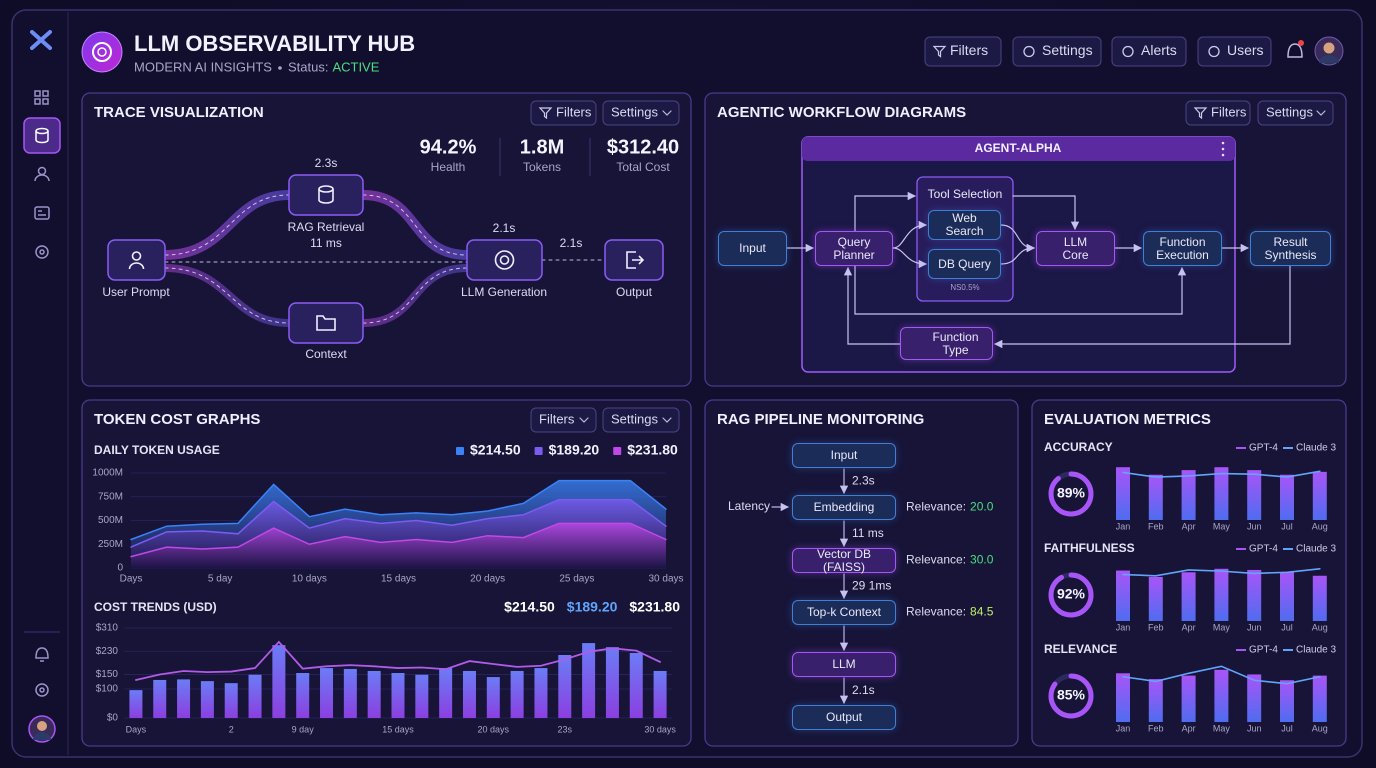 The height and width of the screenshot is (768, 1376). I want to click on x-tick-label: May, so click(1222, 728).